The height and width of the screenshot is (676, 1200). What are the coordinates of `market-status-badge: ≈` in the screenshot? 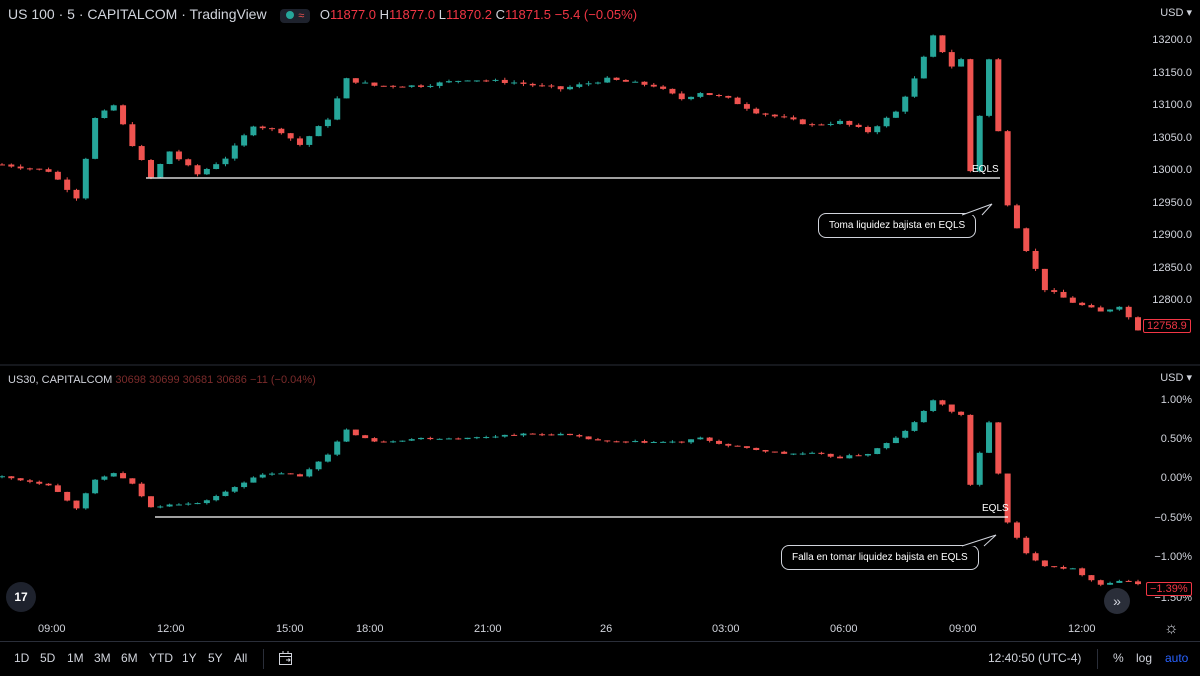 It's located at (295, 15).